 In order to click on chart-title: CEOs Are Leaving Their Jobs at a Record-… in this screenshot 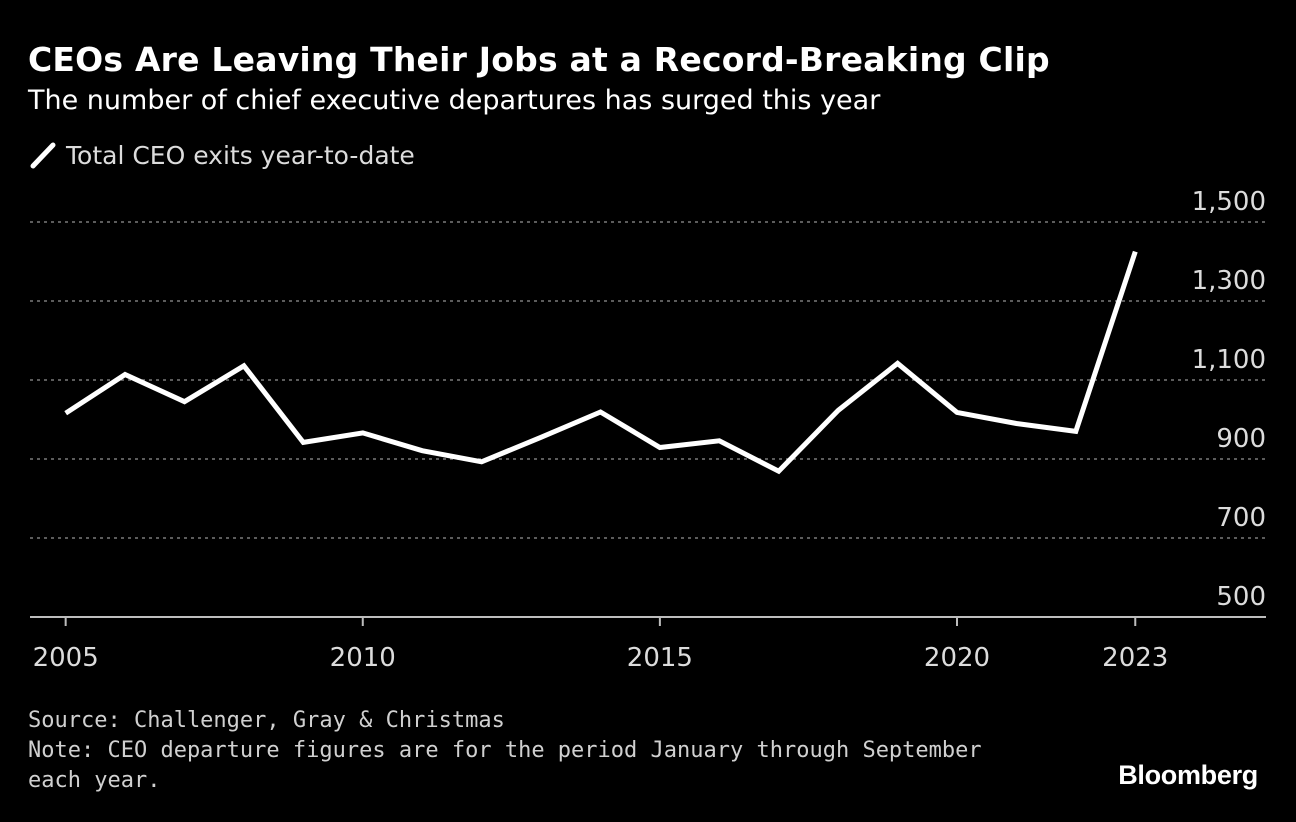, I will do `click(539, 59)`.